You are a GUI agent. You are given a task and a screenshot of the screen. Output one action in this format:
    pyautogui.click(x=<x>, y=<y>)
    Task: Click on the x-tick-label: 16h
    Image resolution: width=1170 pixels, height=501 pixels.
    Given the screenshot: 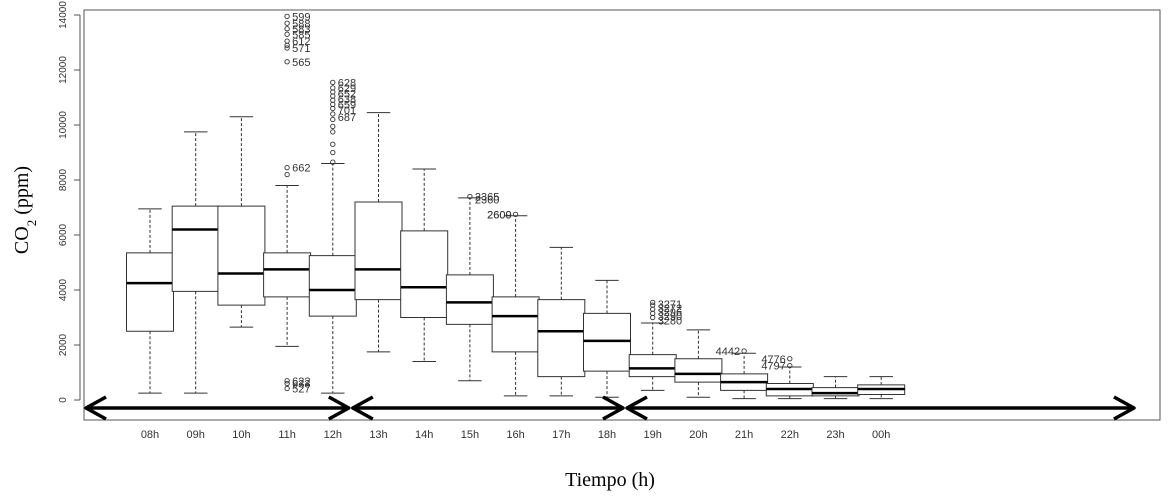 What is the action you would take?
    pyautogui.click(x=515, y=435)
    